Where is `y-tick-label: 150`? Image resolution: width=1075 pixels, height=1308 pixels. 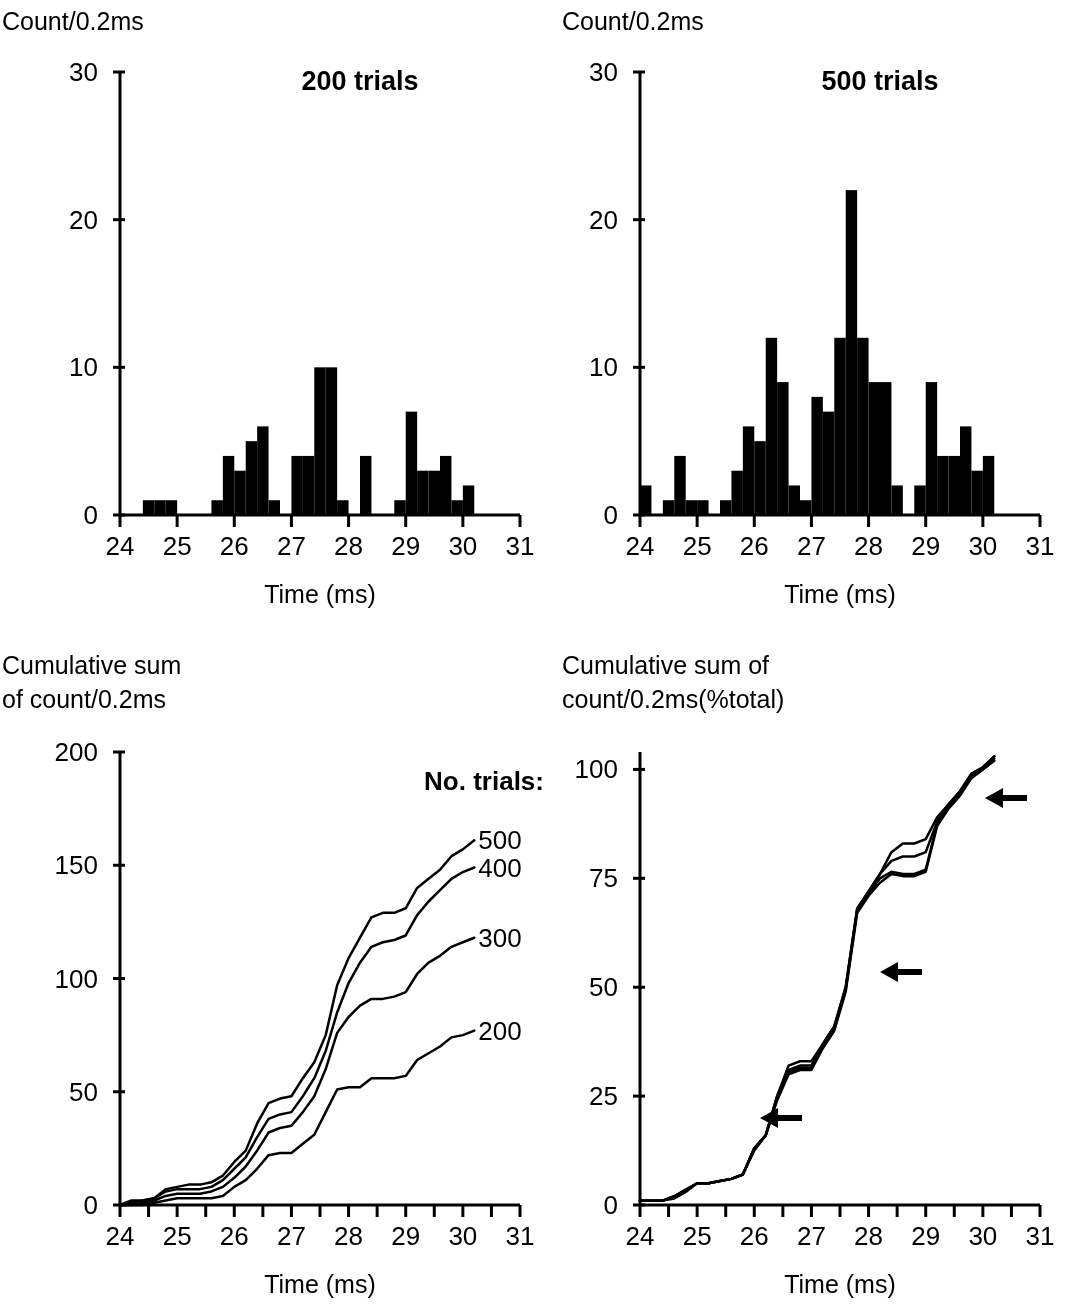 y-tick-label: 150 is located at coordinates (76, 865).